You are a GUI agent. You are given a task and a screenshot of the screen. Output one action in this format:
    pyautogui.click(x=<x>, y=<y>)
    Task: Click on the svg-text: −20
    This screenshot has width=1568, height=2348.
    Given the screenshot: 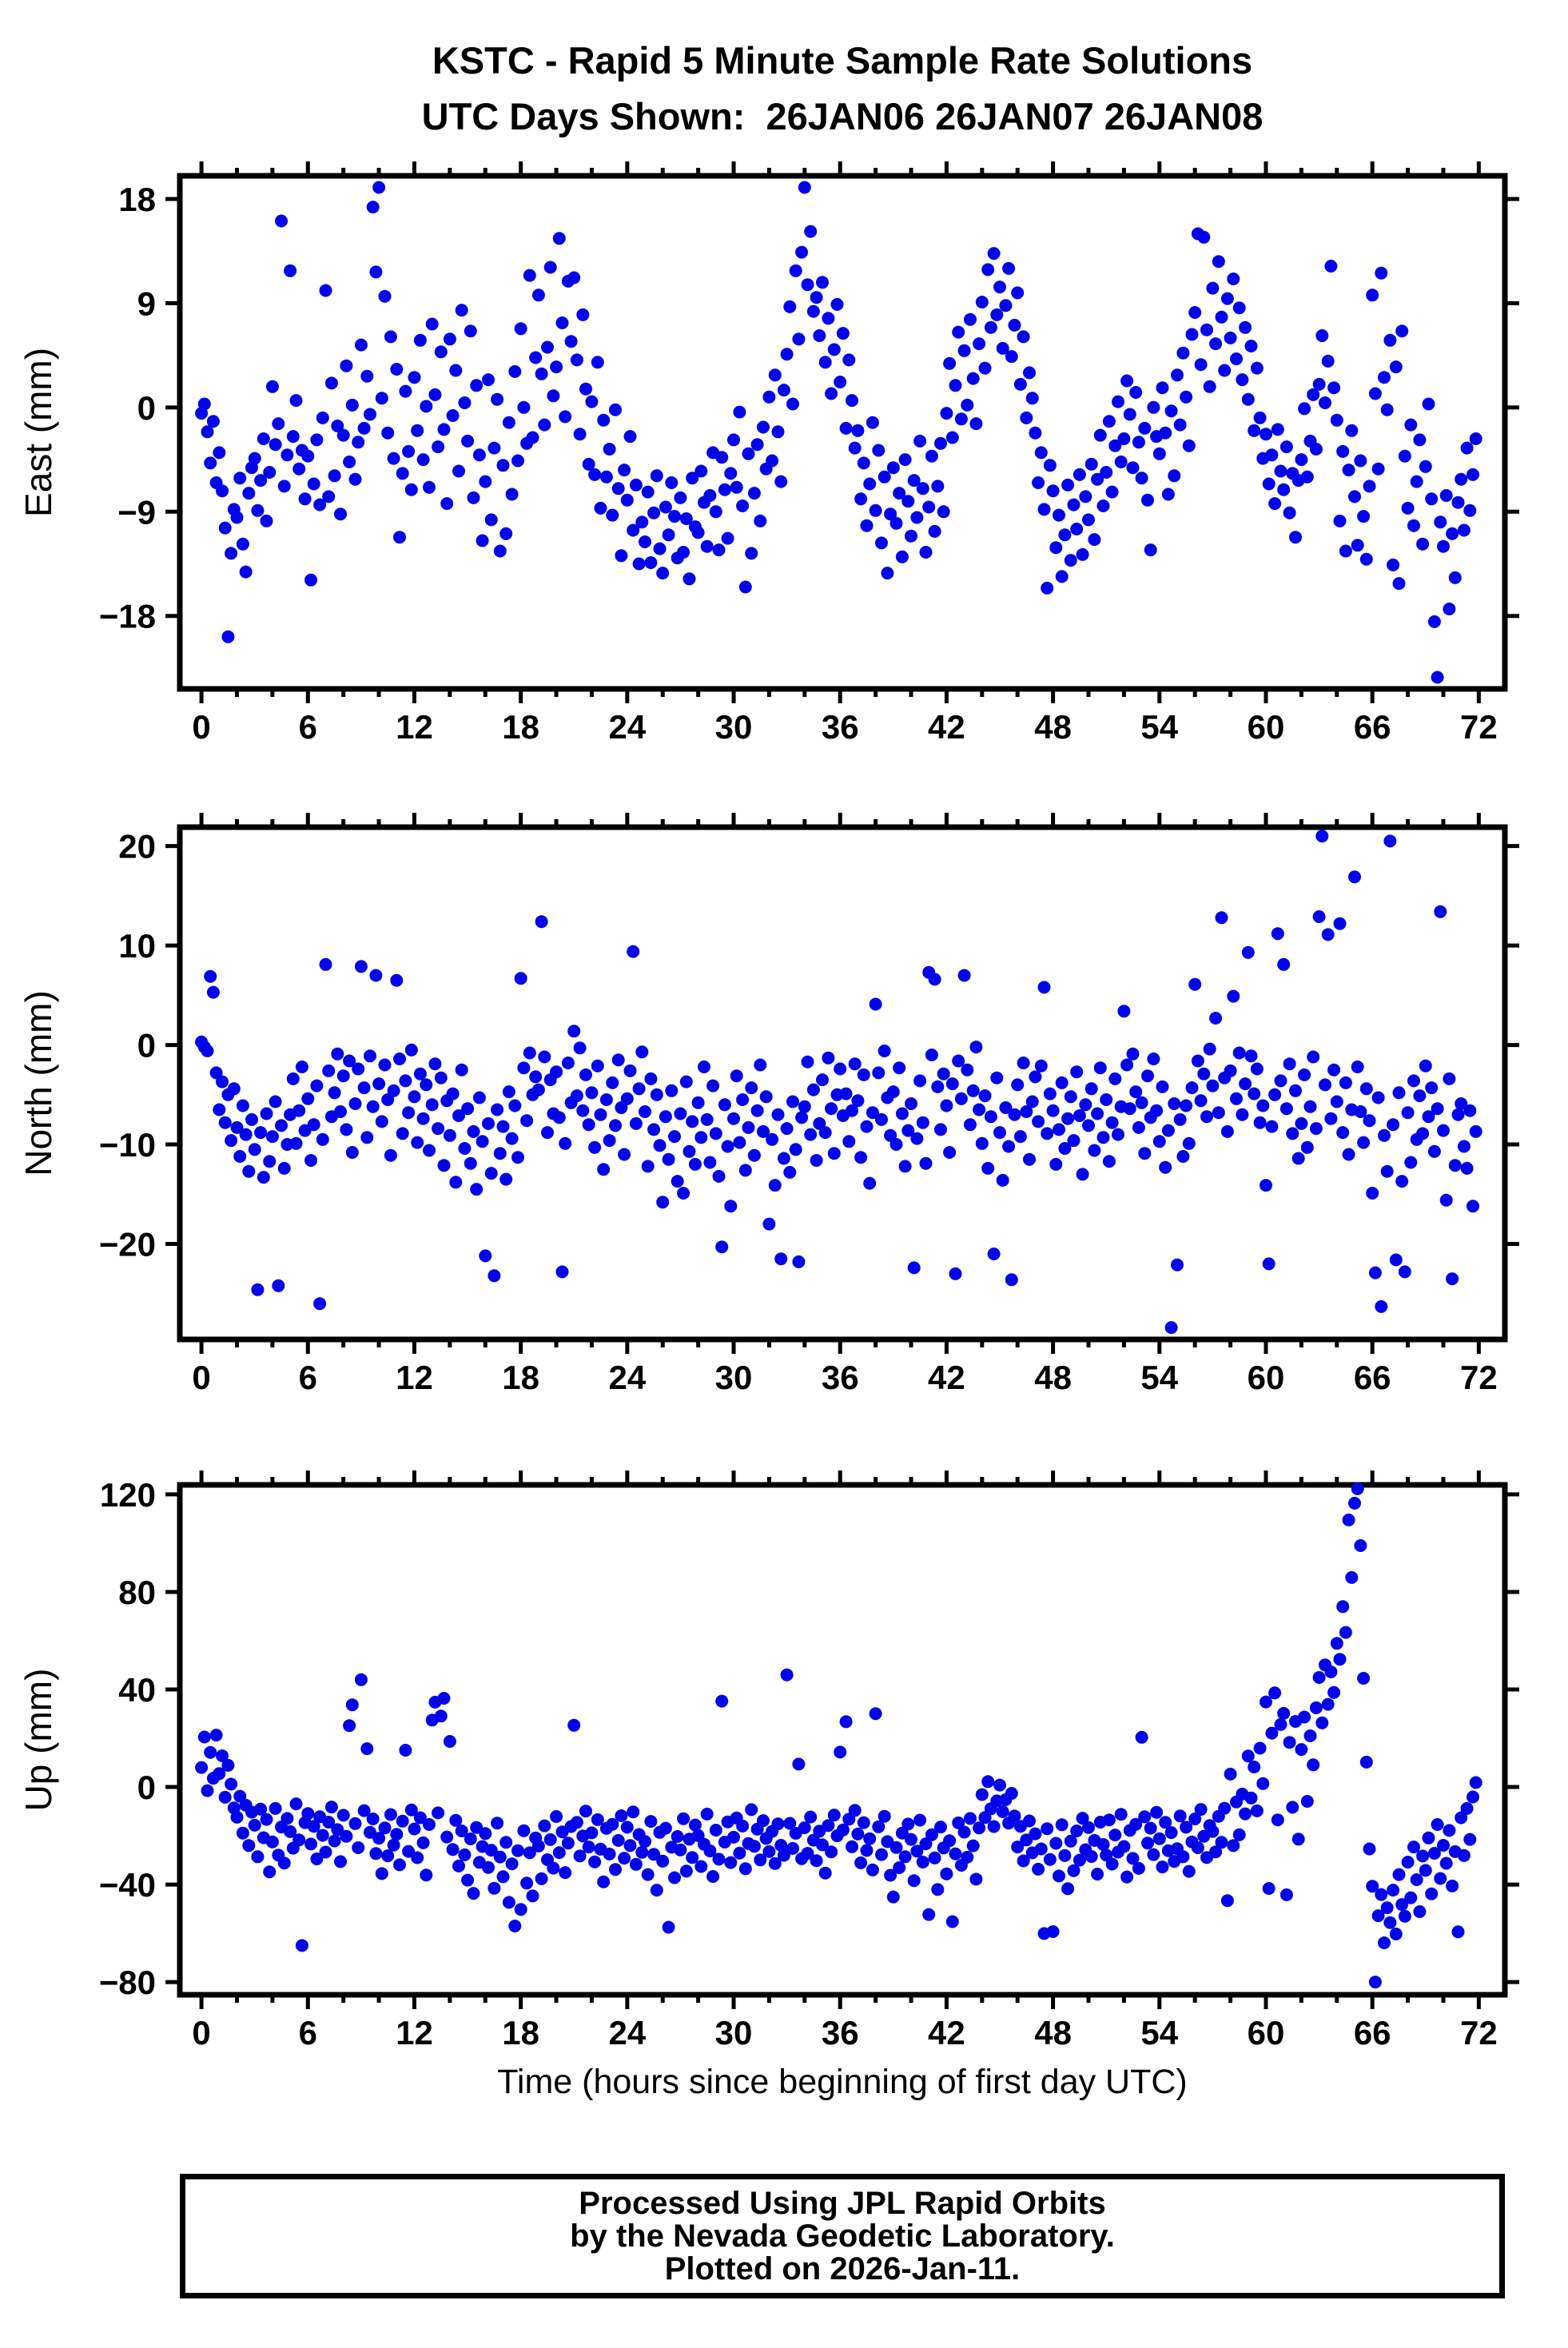 What is the action you would take?
    pyautogui.click(x=127, y=1245)
    